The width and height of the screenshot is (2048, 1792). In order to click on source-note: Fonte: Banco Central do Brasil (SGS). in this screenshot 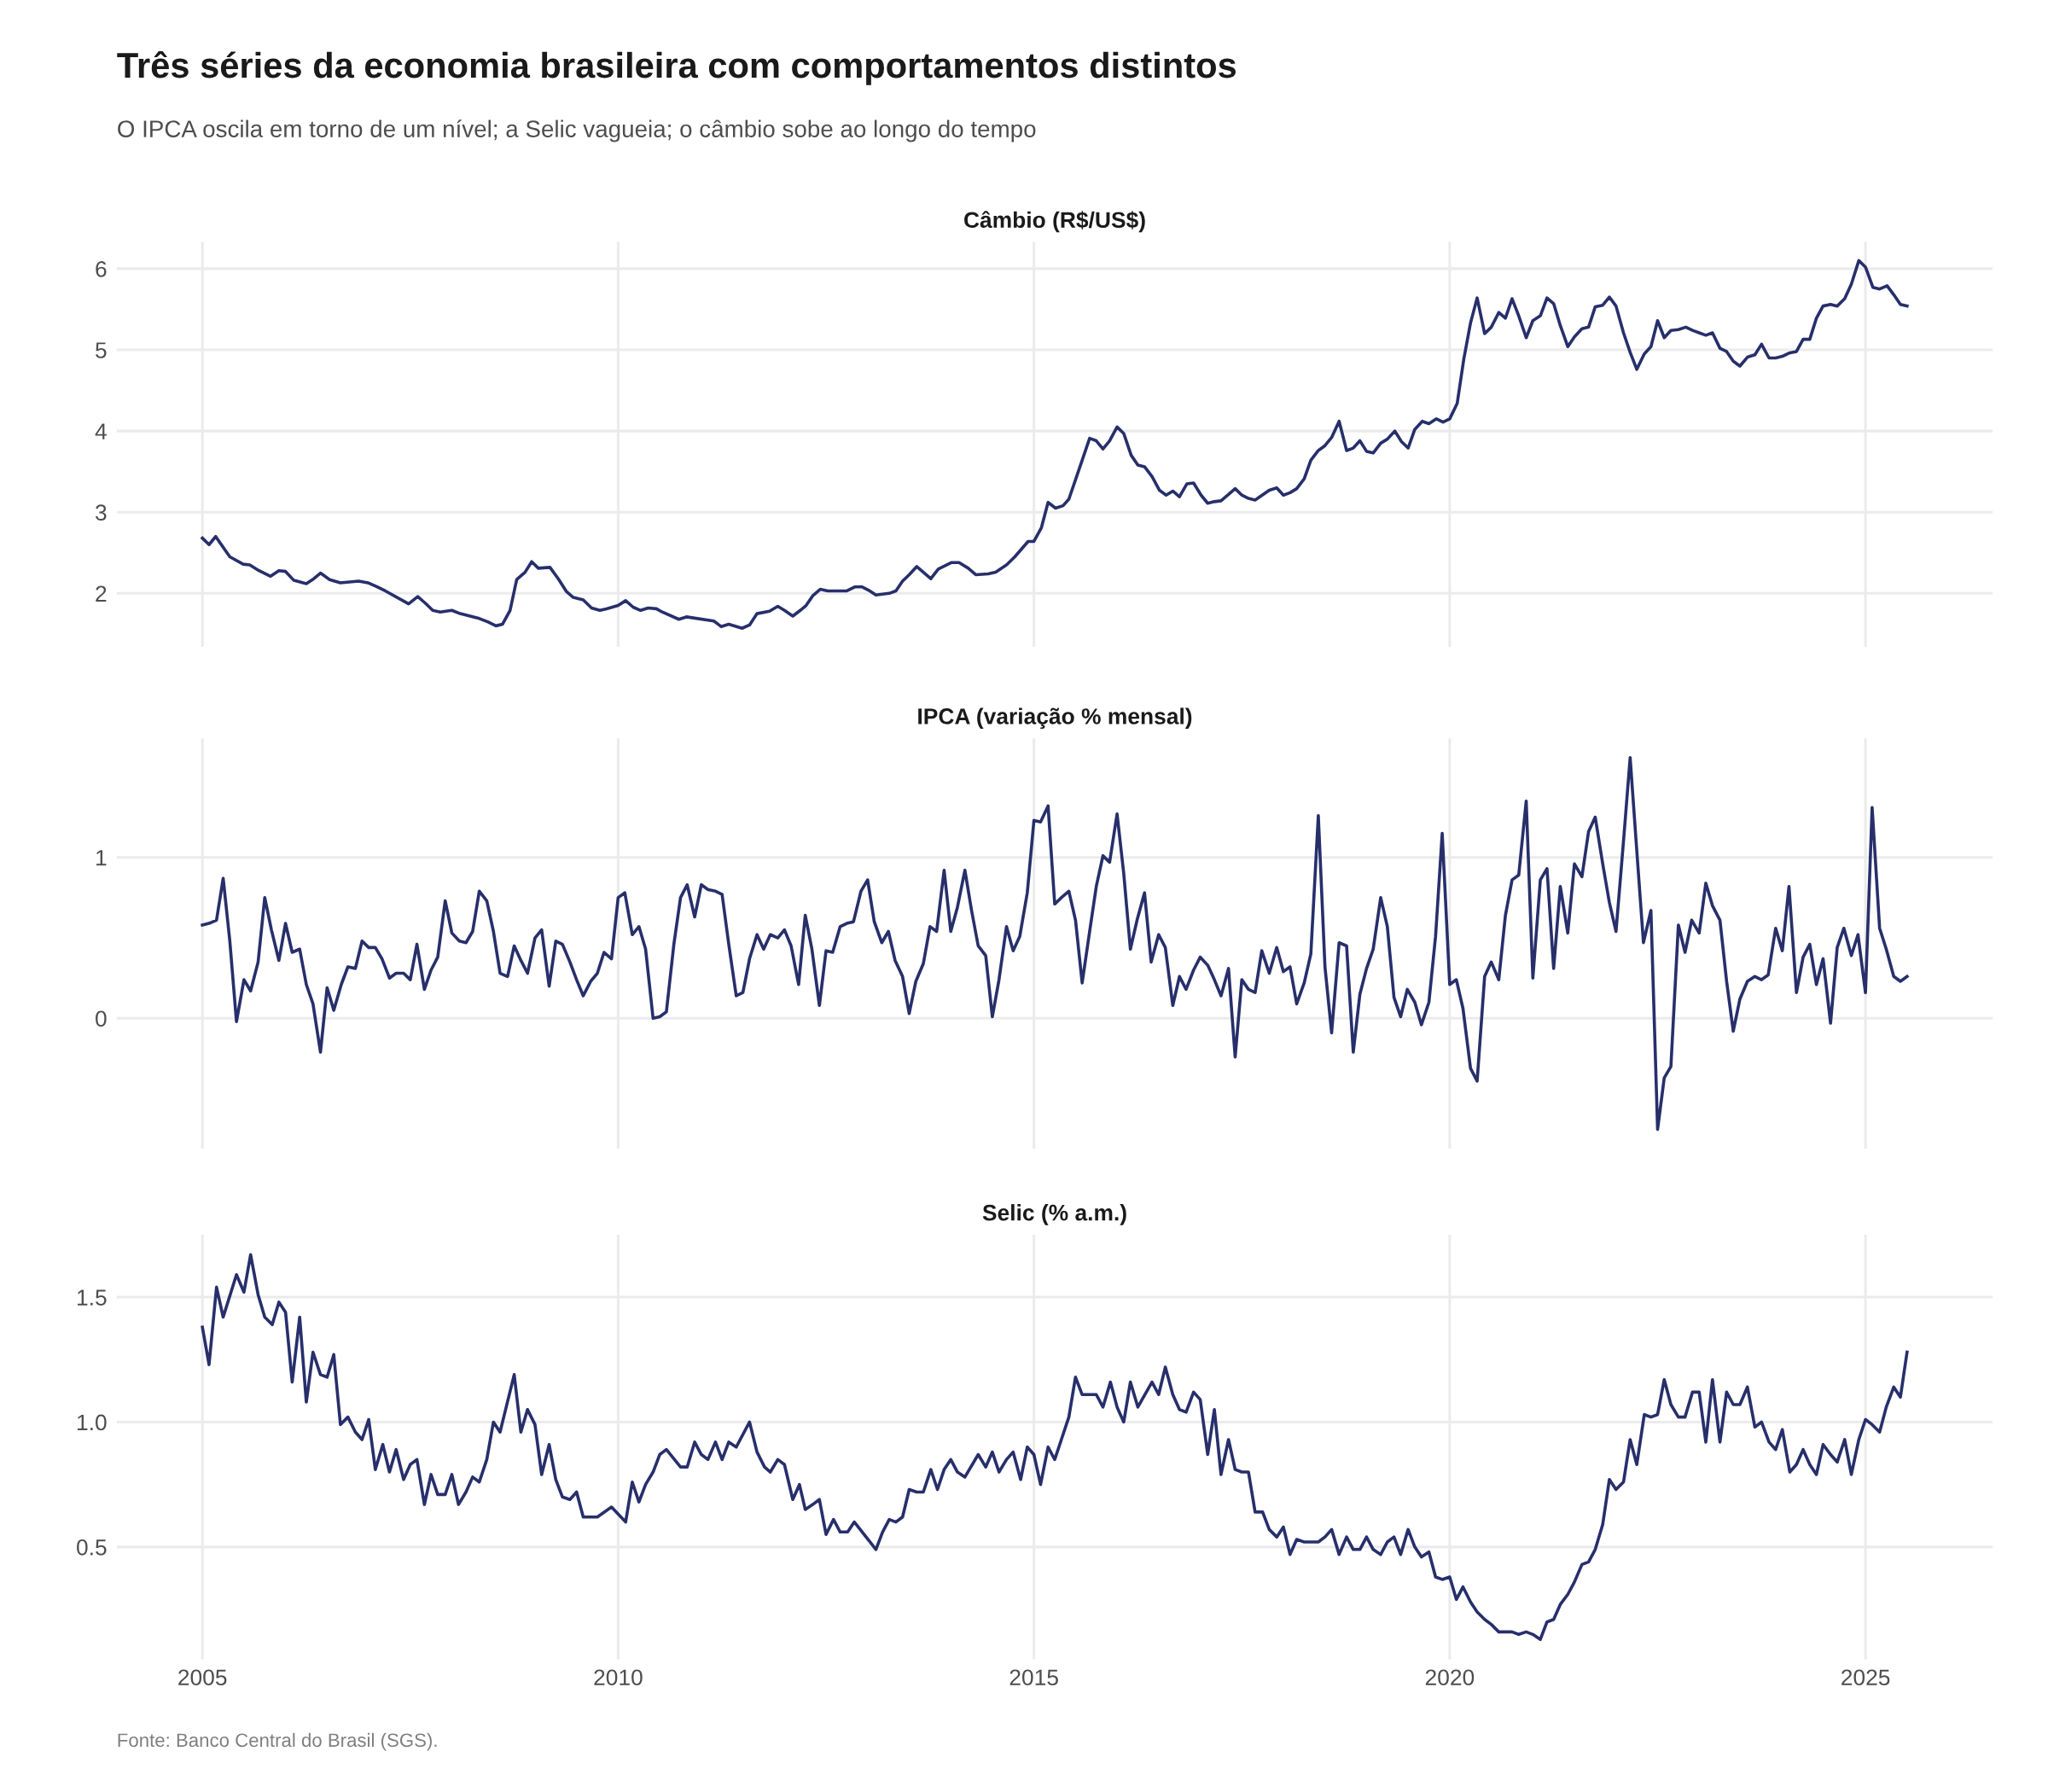, I will do `click(277, 1741)`.